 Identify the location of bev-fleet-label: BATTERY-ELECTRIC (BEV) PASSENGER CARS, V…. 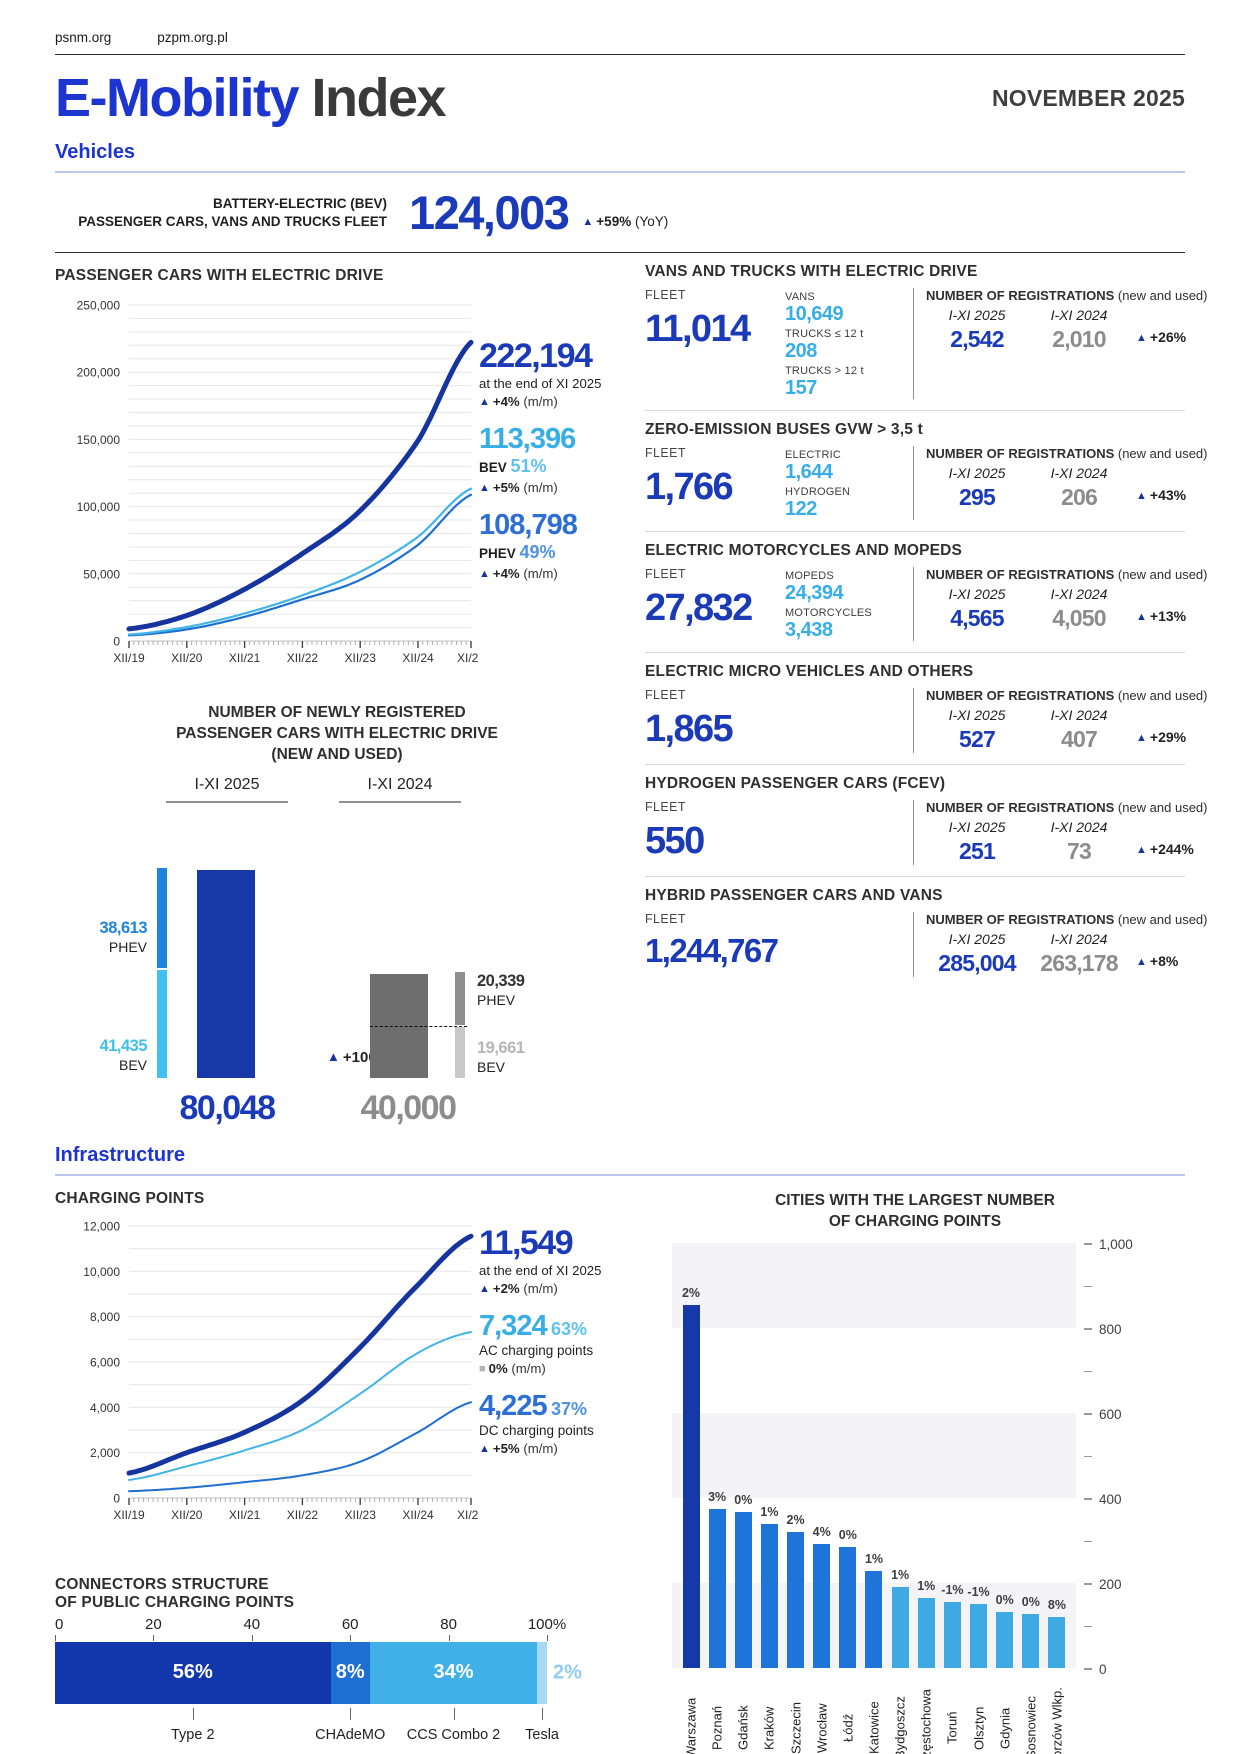
(232, 212).